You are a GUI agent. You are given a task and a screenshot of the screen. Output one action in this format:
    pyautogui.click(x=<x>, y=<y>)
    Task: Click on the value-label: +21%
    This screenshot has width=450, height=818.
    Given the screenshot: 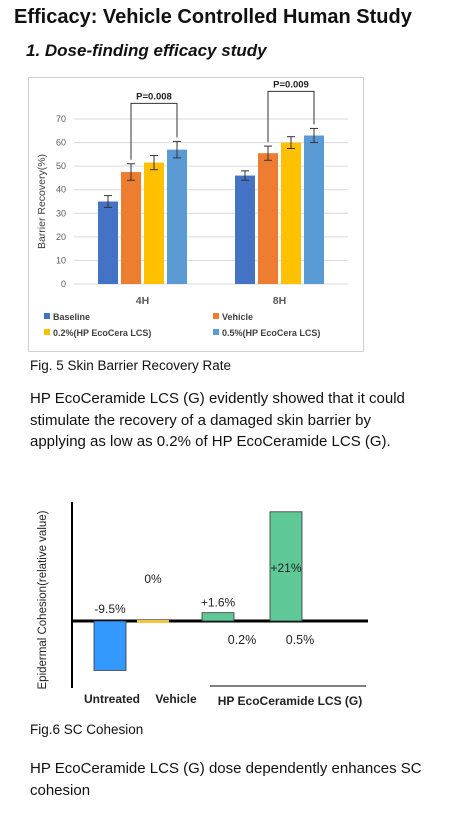 What is the action you would take?
    pyautogui.click(x=285, y=568)
    